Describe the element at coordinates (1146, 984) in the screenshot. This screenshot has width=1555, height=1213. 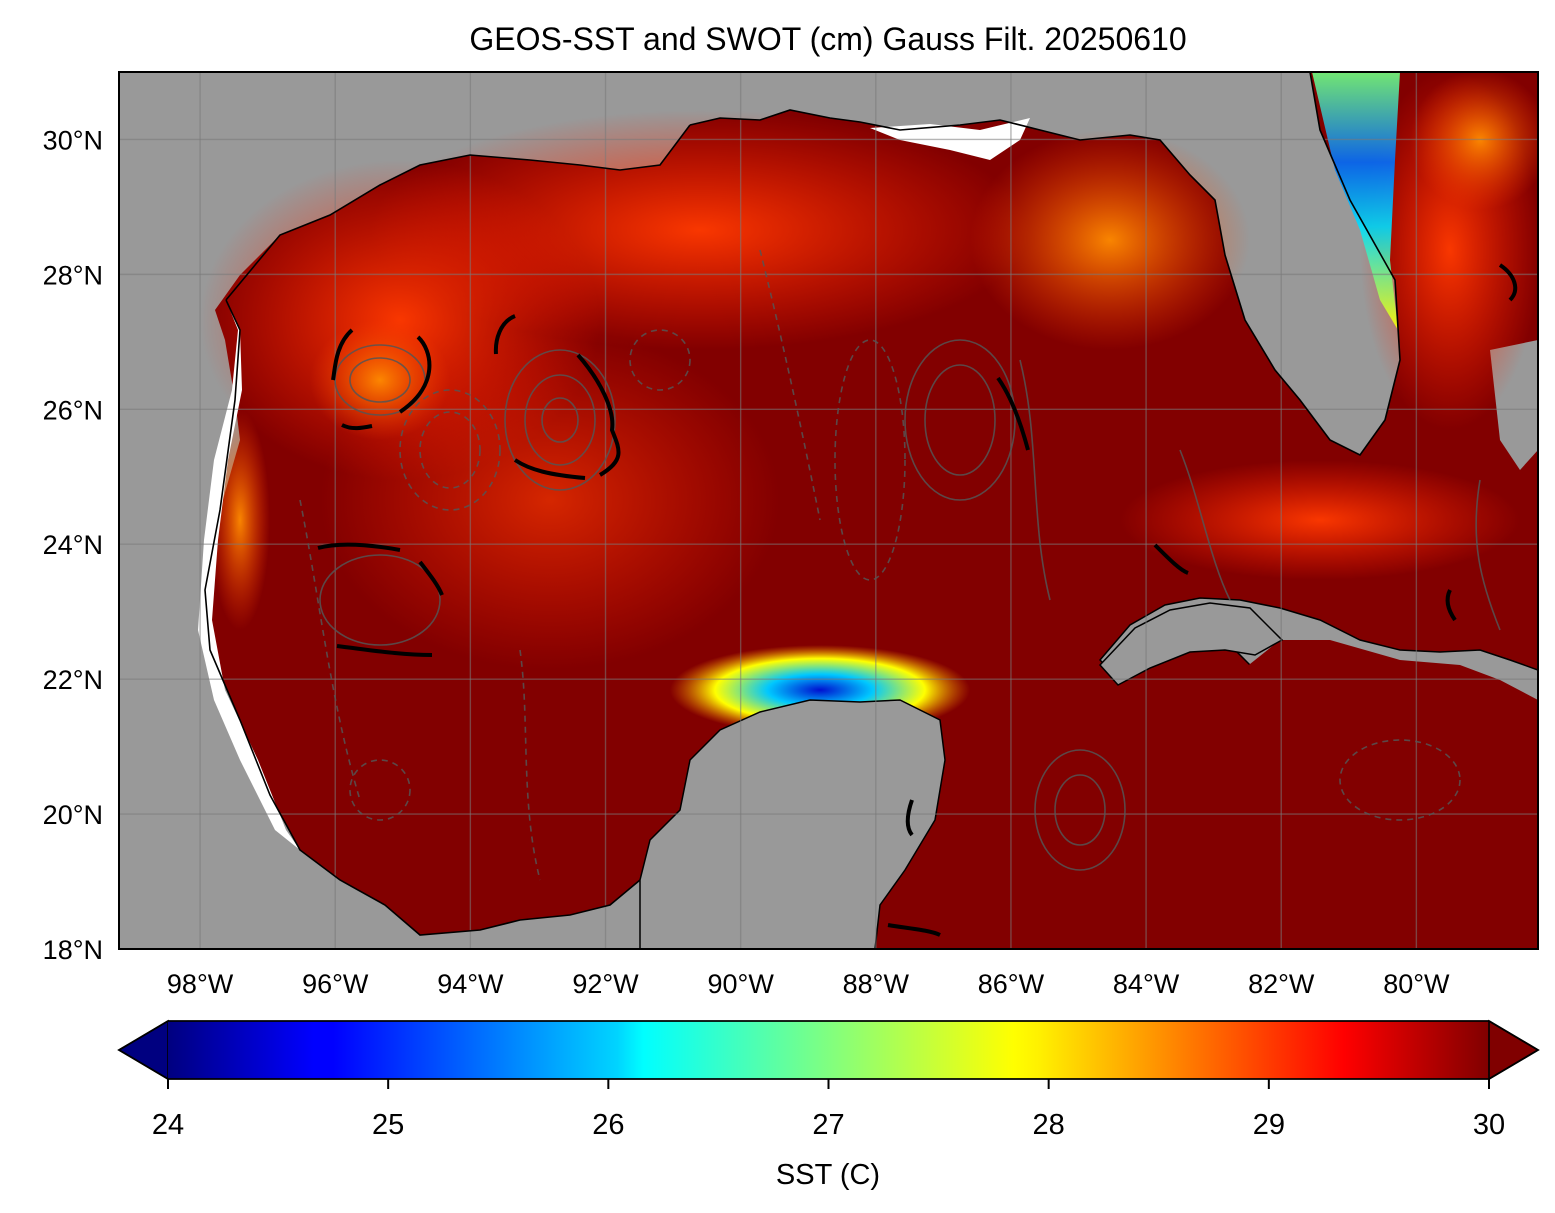
I see `lon-tick-label: 84°W` at that location.